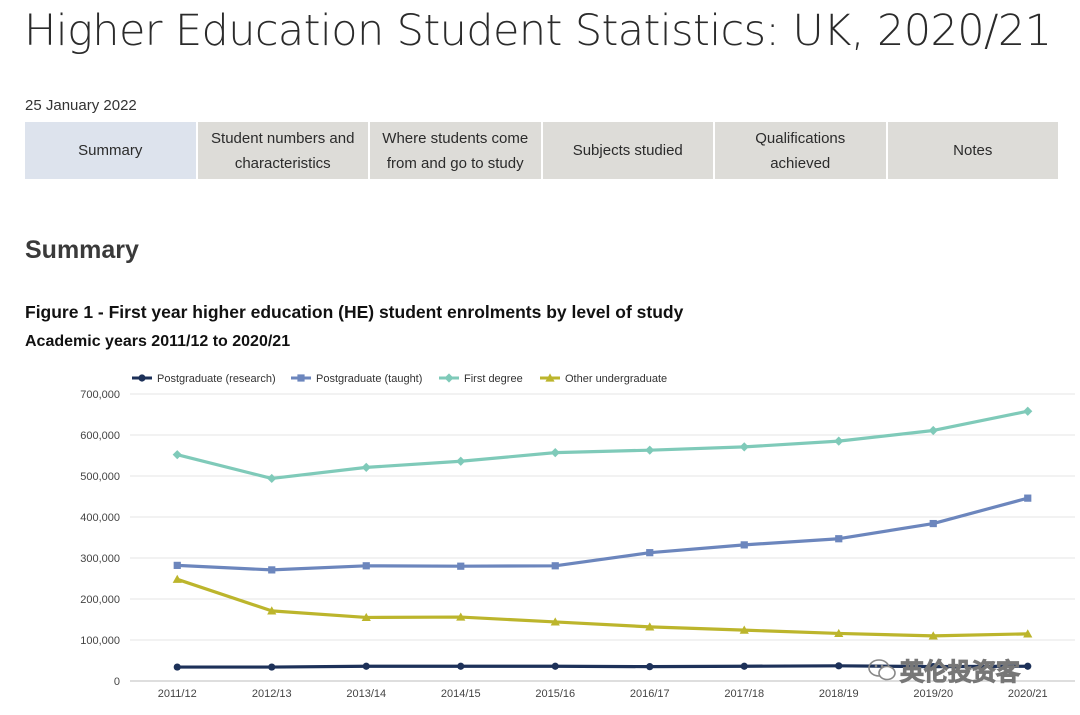  What do you see at coordinates (801, 150) in the screenshot?
I see `tab-qualifications-achieved: Qualifications achieved` at bounding box center [801, 150].